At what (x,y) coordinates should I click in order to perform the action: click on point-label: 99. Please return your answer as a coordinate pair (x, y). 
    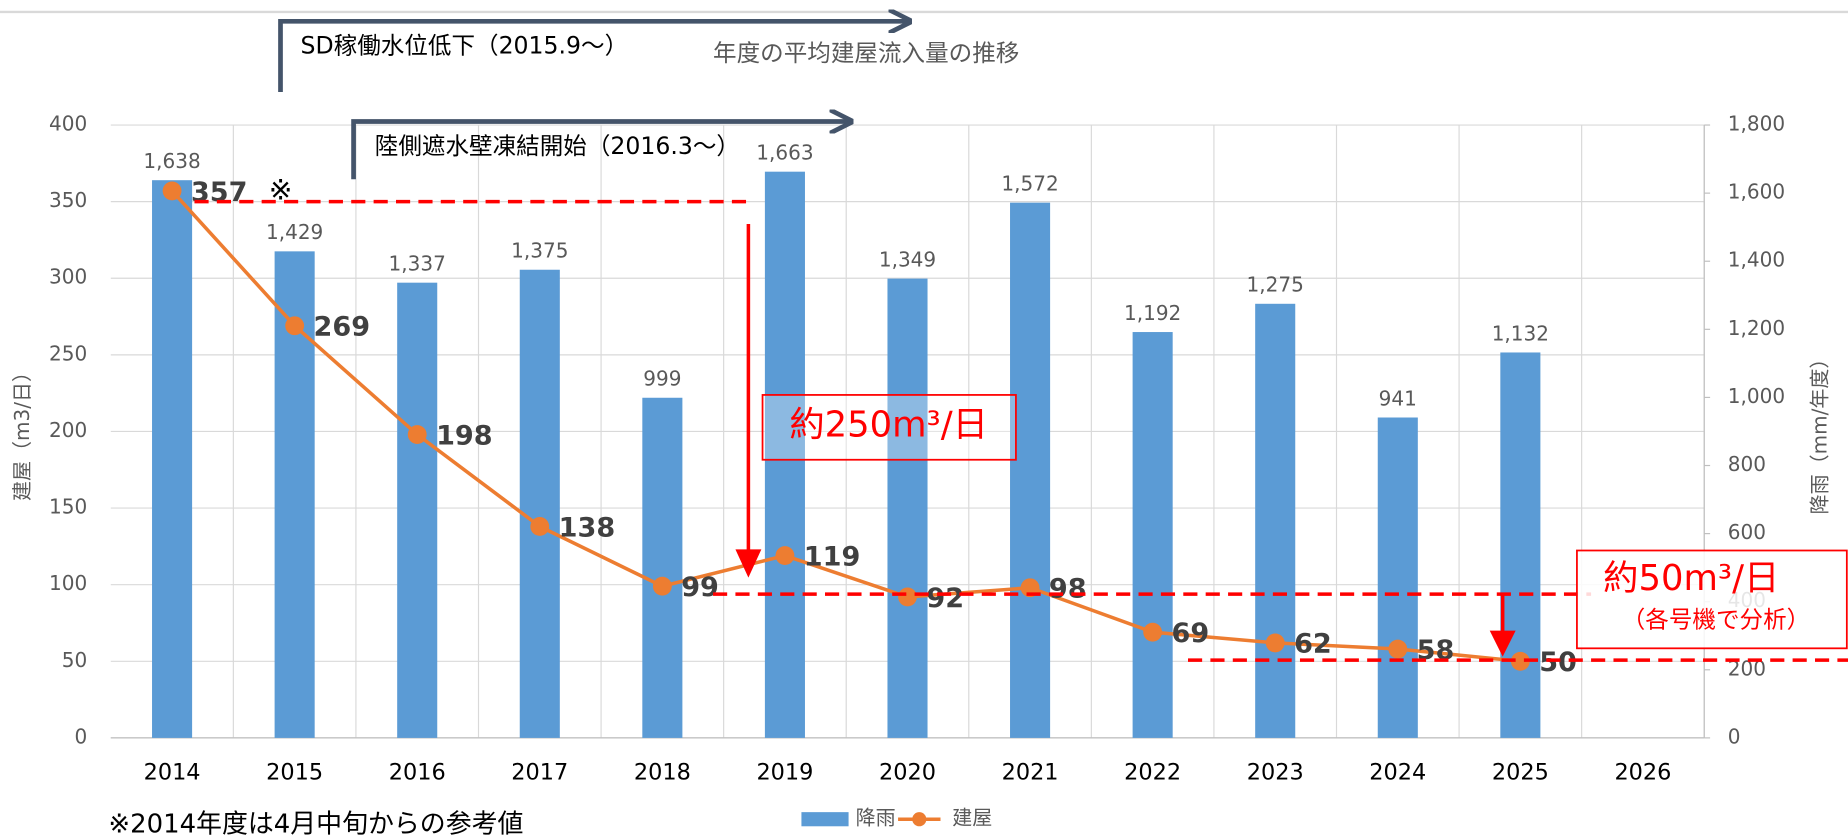
    Looking at the image, I should click on (700, 587).